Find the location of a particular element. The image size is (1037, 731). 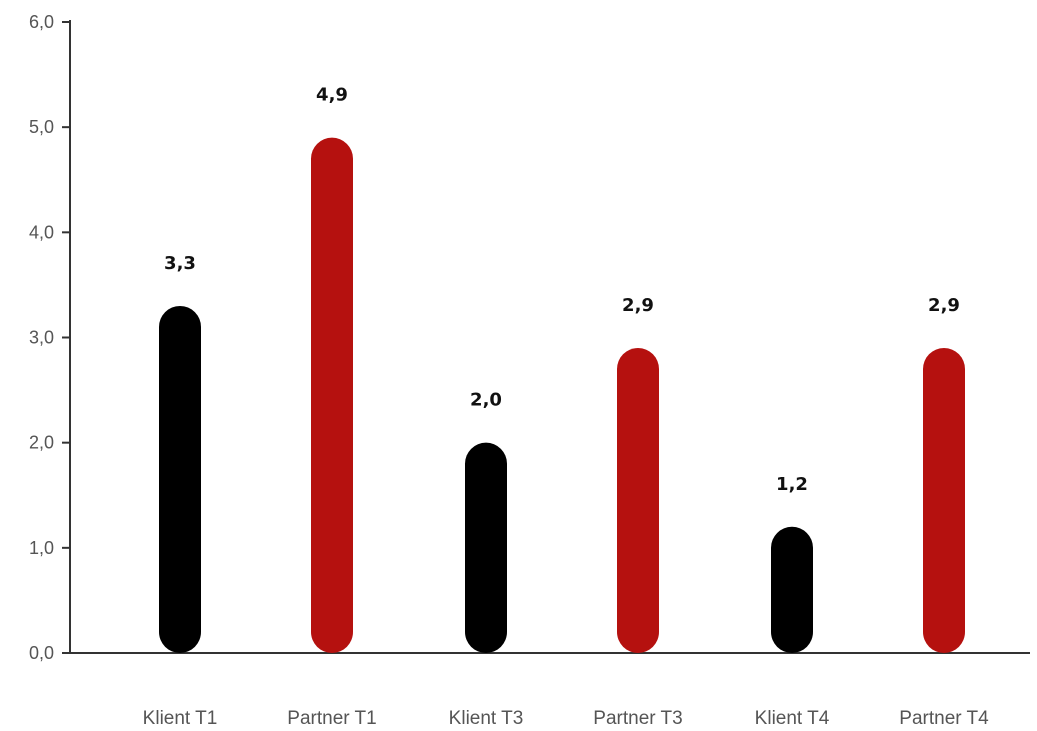

y-tick-label: 2,0 is located at coordinates (41, 443).